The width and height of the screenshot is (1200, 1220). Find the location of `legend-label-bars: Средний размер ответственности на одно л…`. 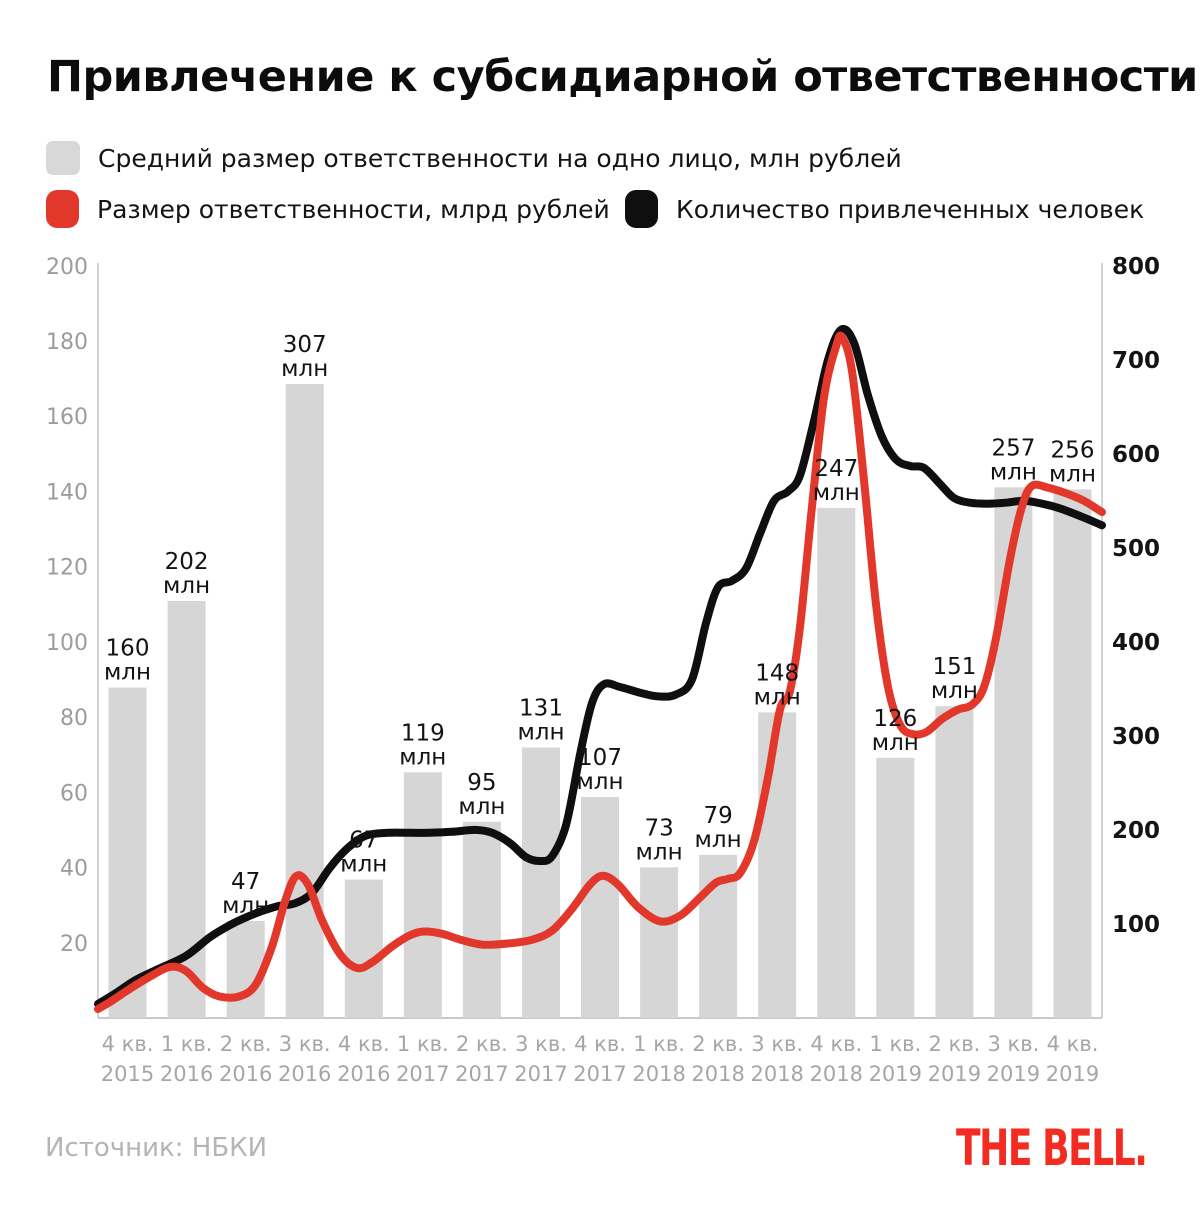

legend-label-bars: Средний размер ответственности на одно л… is located at coordinates (500, 158).